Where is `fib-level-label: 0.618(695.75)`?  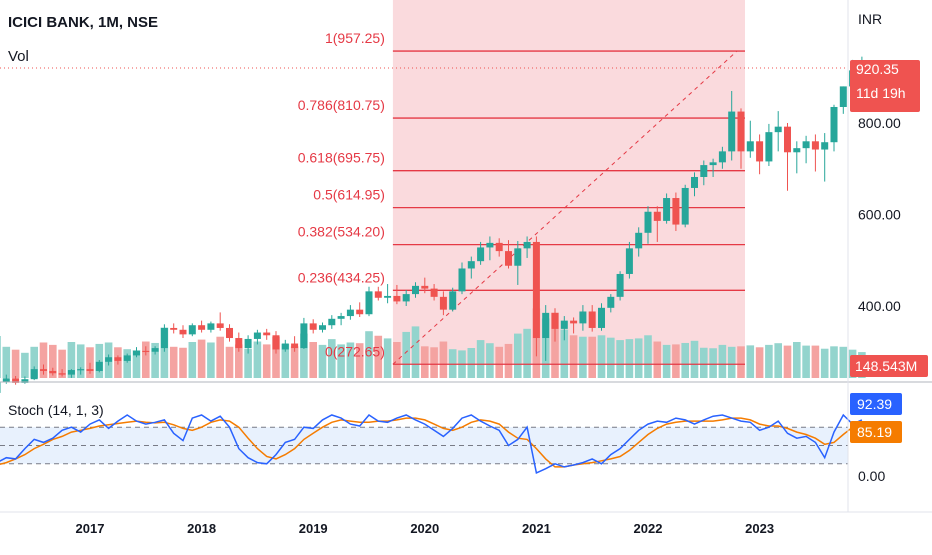 fib-level-label: 0.618(695.75) is located at coordinates (341, 158).